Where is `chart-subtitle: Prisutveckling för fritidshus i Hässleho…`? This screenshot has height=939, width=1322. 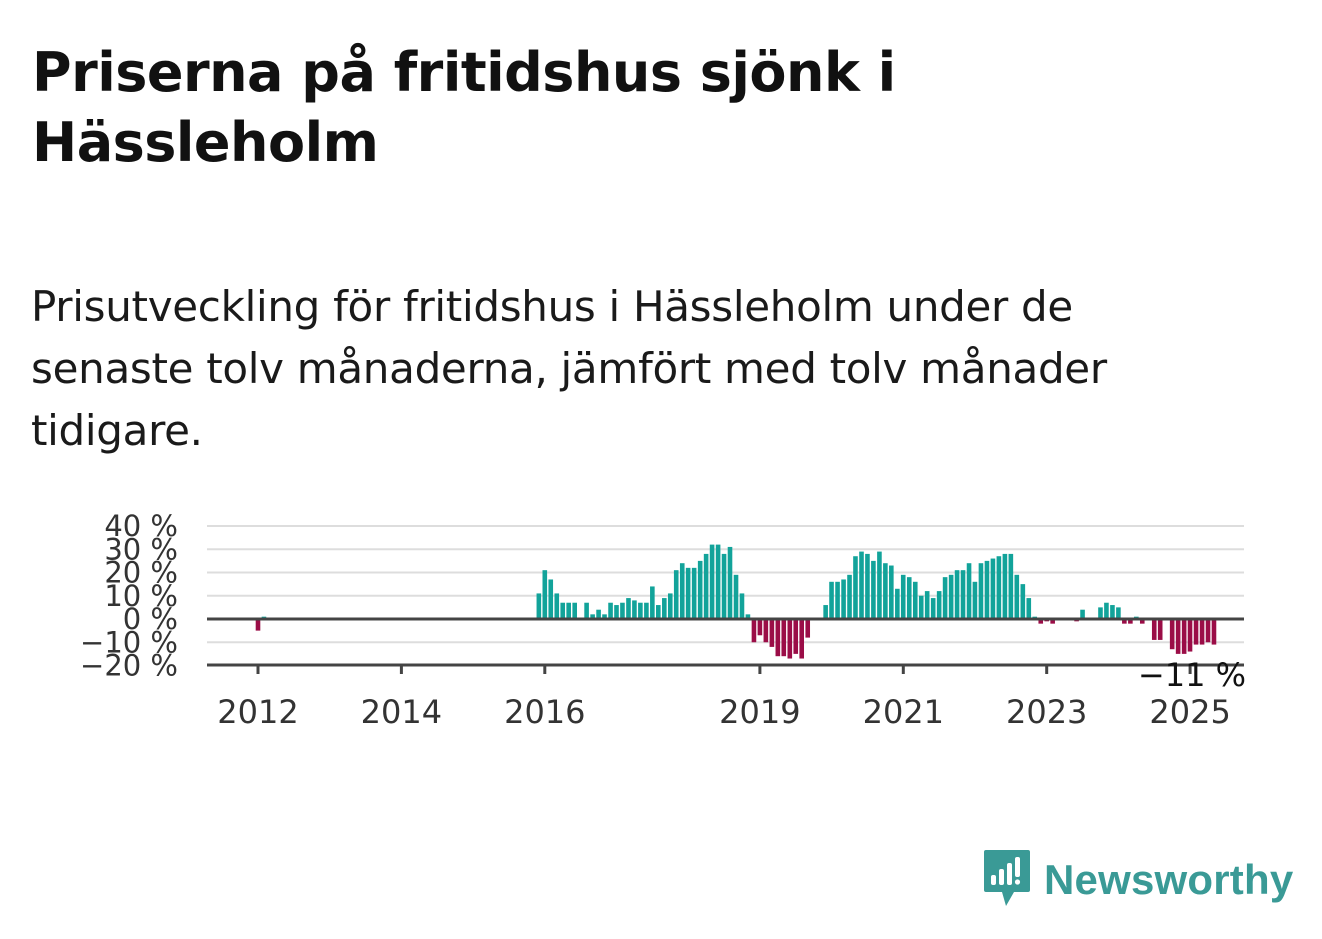 chart-subtitle: Prisutveckling för fritidshus i Hässleho… is located at coordinates (569, 368).